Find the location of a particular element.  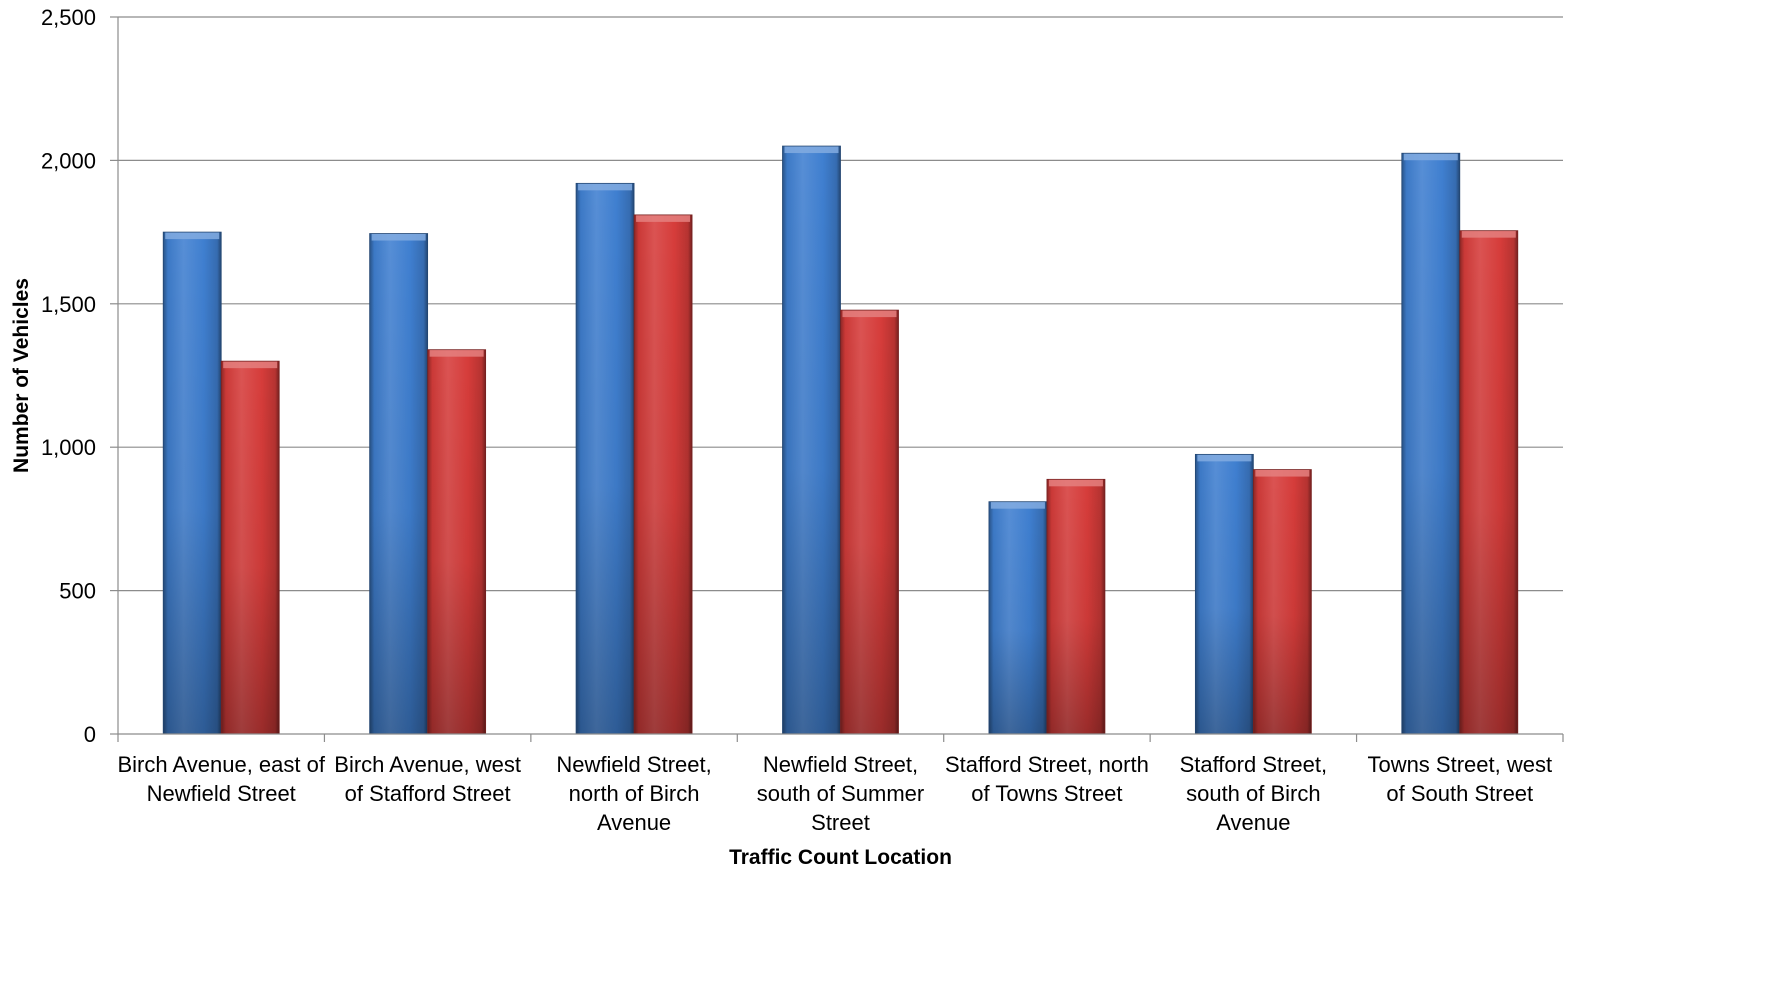

y-tick-label: 500 is located at coordinates (77, 591).